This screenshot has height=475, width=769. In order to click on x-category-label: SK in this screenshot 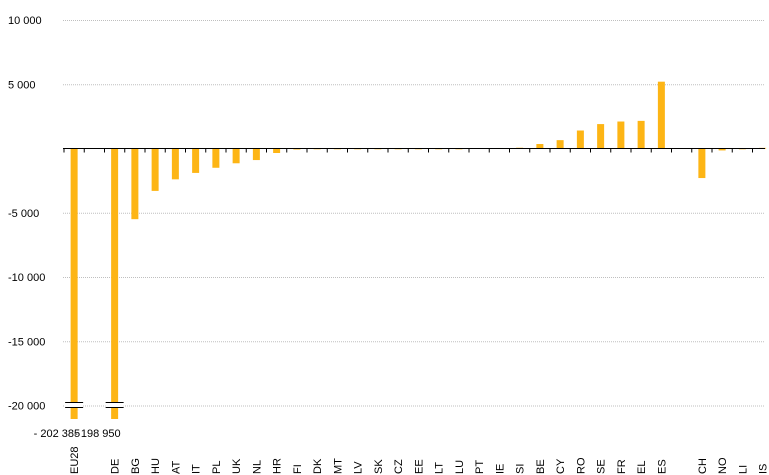, I will do `click(379, 466)`.